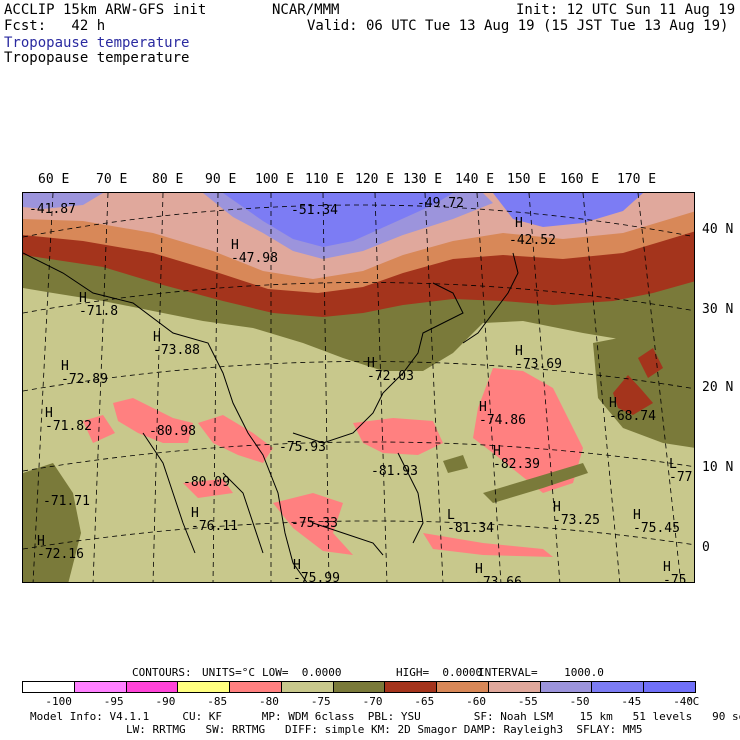 The image size is (740, 740). What do you see at coordinates (68, 426) in the screenshot?
I see `extremum-value: -71.82` at bounding box center [68, 426].